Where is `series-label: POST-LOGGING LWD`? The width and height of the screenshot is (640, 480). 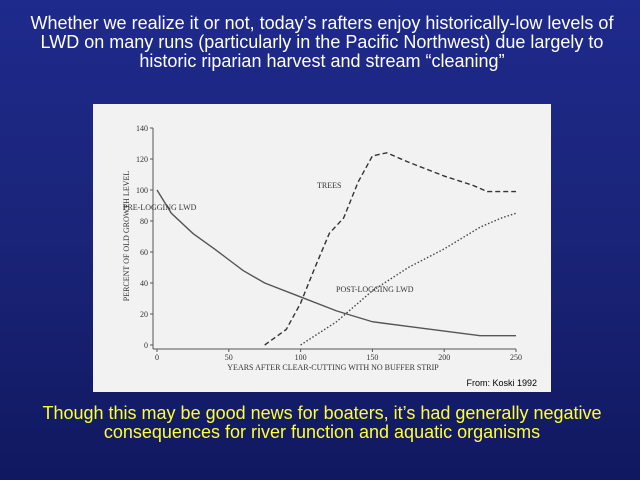 series-label: POST-LOGGING LWD is located at coordinates (375, 289).